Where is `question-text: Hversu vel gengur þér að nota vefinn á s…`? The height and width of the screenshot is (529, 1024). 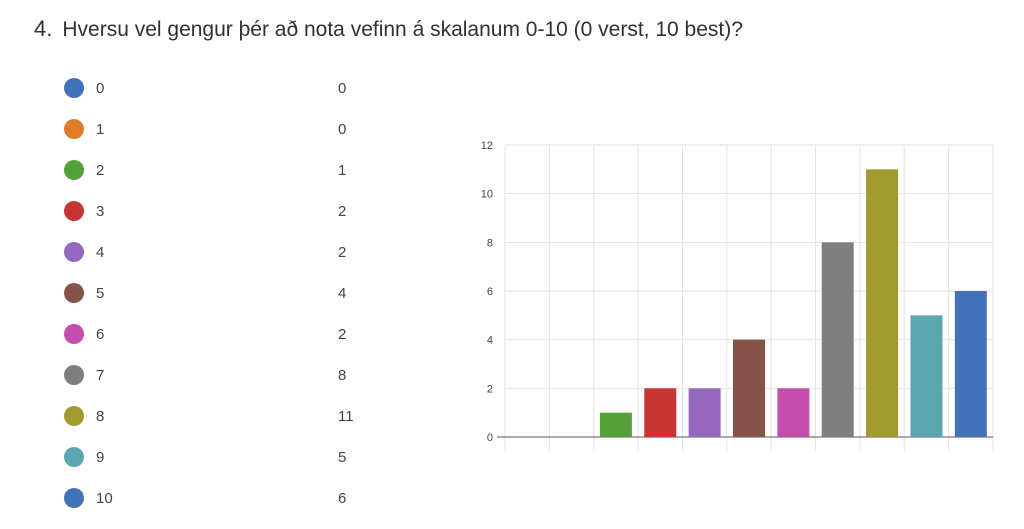 question-text: Hversu vel gengur þér að nota vefinn á s… is located at coordinates (402, 29).